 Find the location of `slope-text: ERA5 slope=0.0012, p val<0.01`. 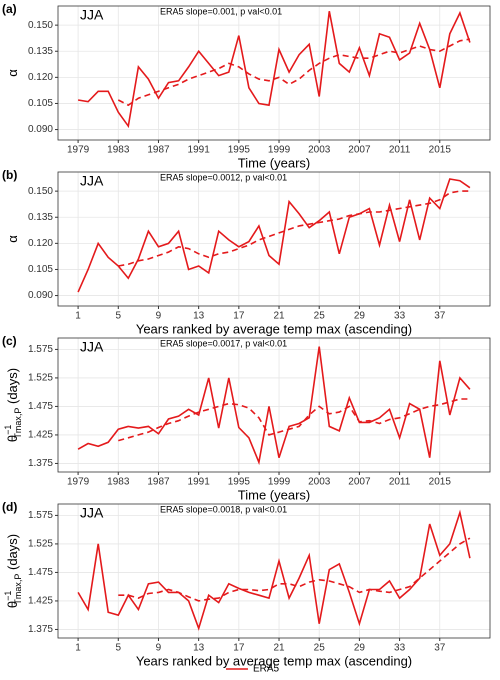

slope-text: ERA5 slope=0.0012, p val<0.01 is located at coordinates (223, 177).